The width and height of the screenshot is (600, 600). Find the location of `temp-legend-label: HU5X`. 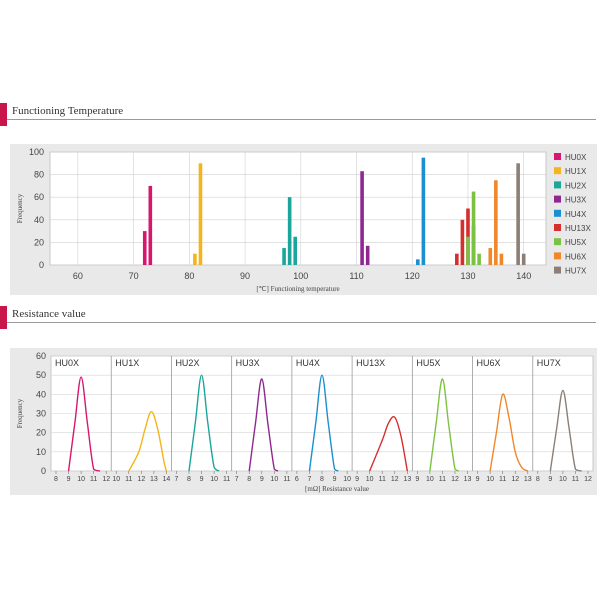

temp-legend-label: HU5X is located at coordinates (576, 242).